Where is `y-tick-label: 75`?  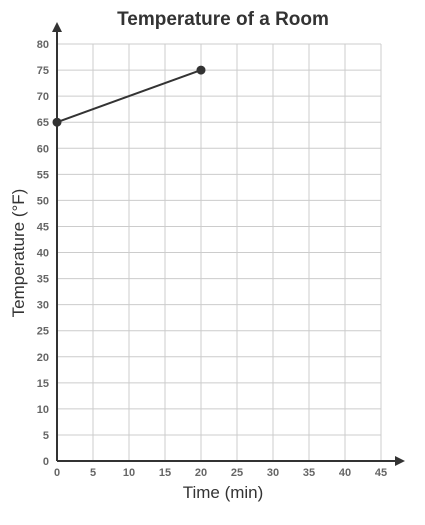
y-tick-label: 75 is located at coordinates (43, 71).